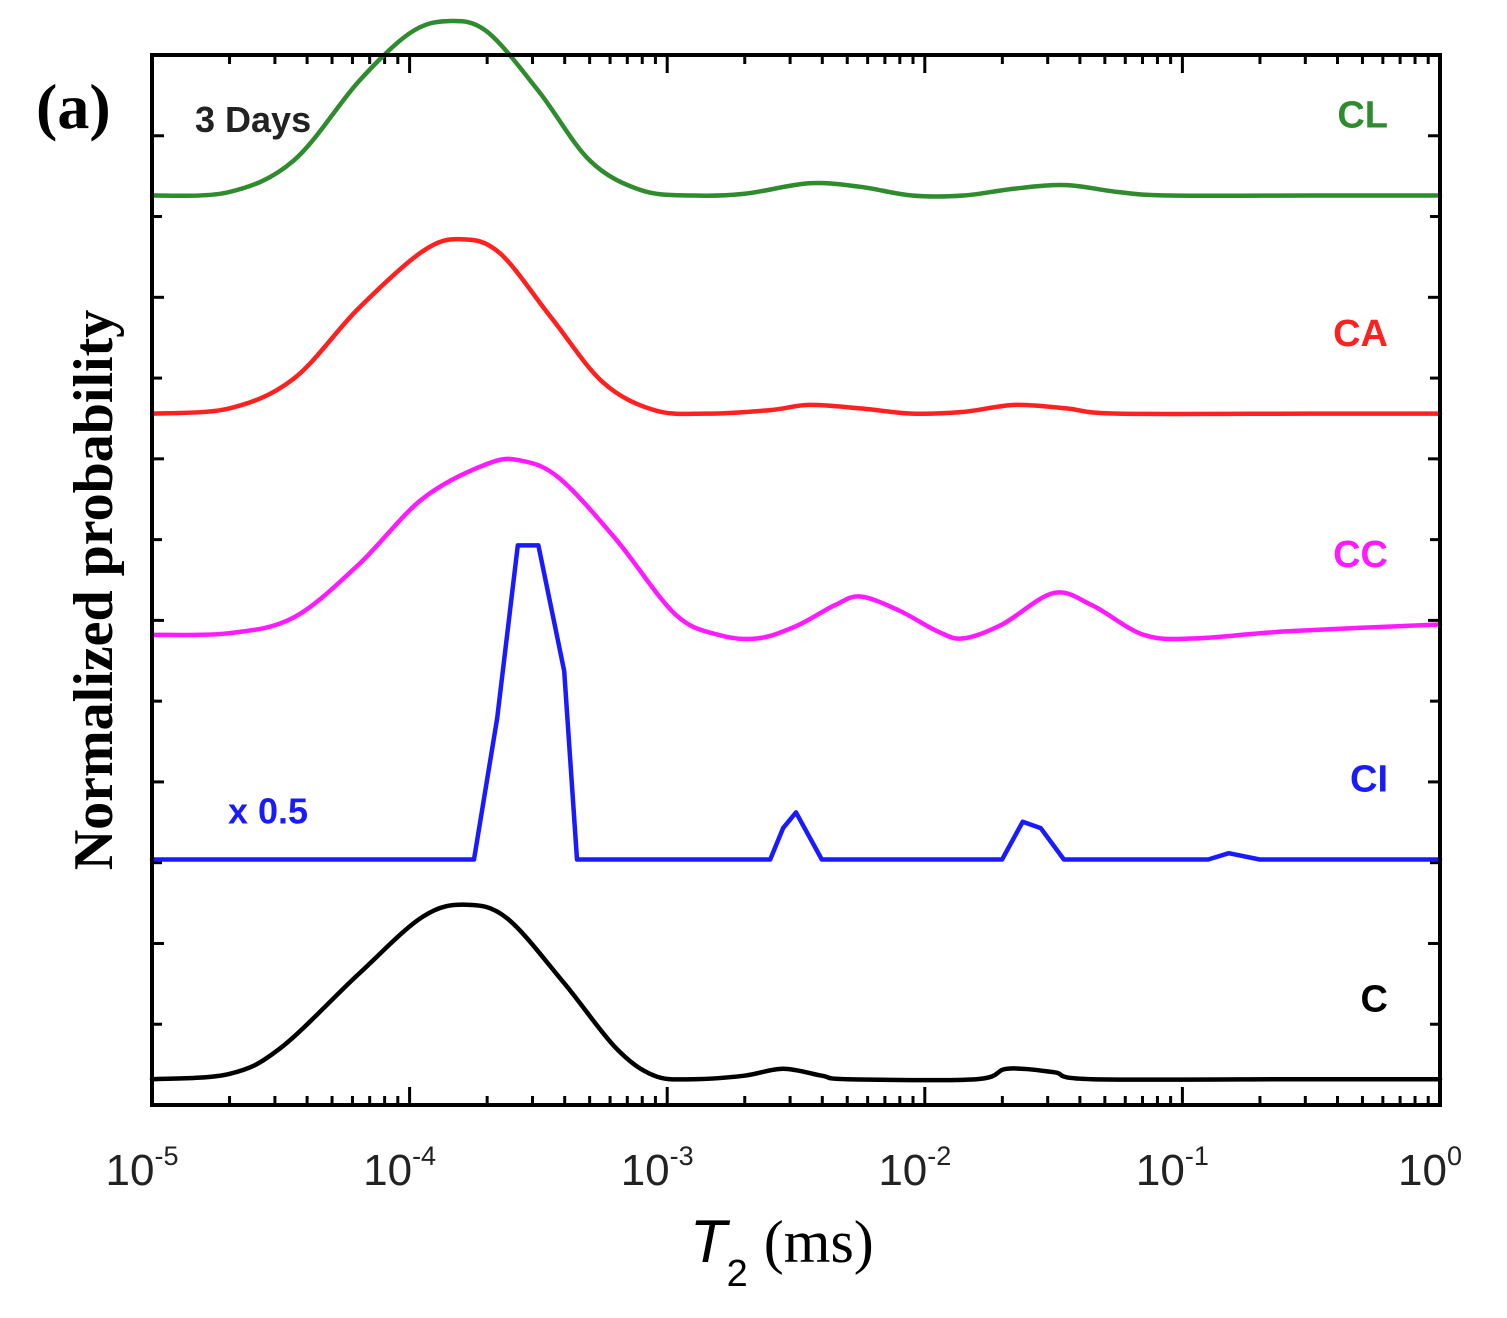 This screenshot has height=1318, width=1507. What do you see at coordinates (710, 1241) in the screenshot?
I see `x-axis-symbol: T` at bounding box center [710, 1241].